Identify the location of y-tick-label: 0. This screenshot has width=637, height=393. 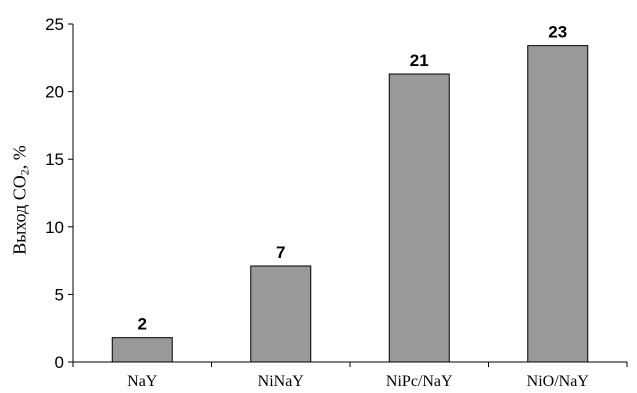
(59, 362).